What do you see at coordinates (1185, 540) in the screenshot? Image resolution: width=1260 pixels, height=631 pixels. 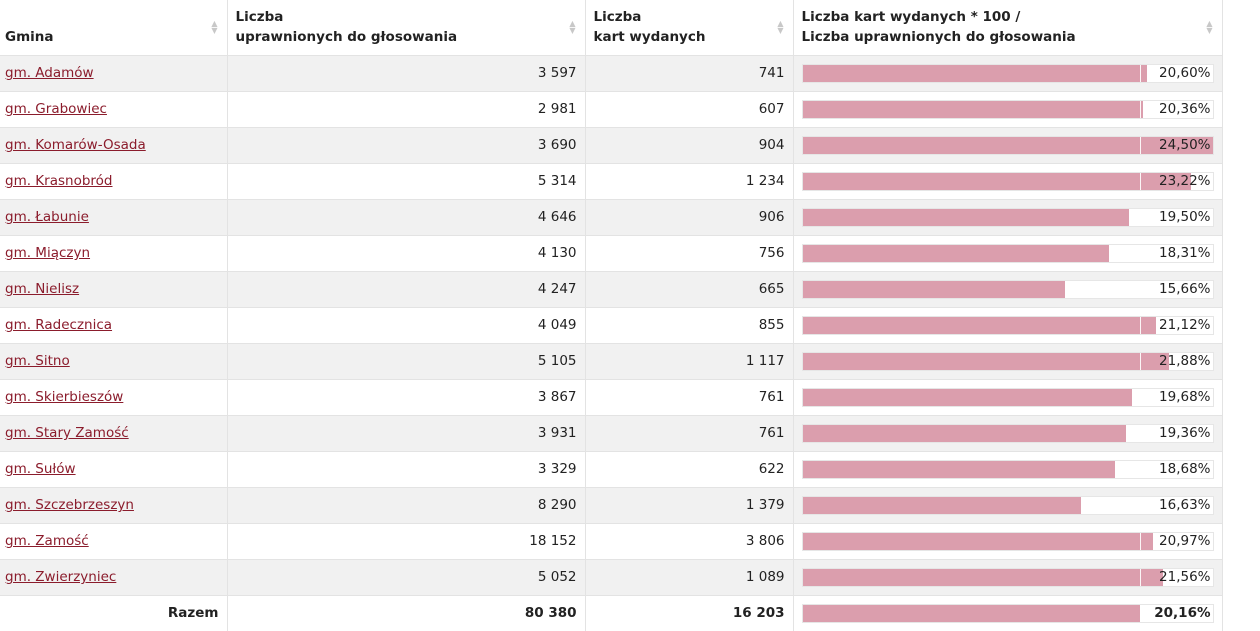 I see `turnout-value: 20,97%` at bounding box center [1185, 540].